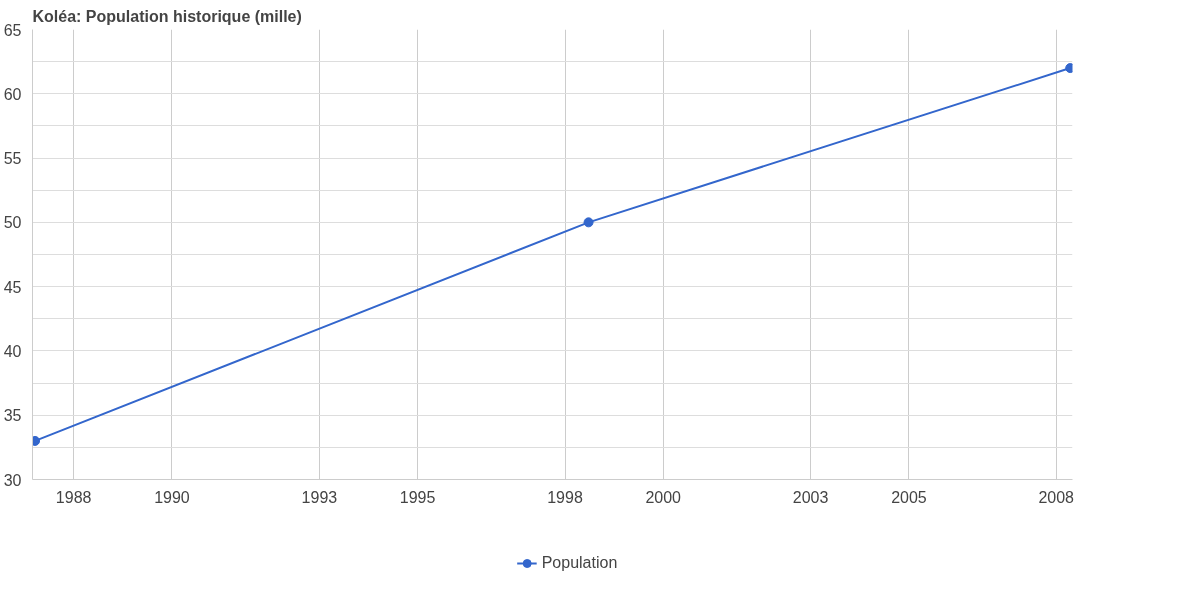  Describe the element at coordinates (663, 497) in the screenshot. I see `x-tick-label: 2000` at that location.